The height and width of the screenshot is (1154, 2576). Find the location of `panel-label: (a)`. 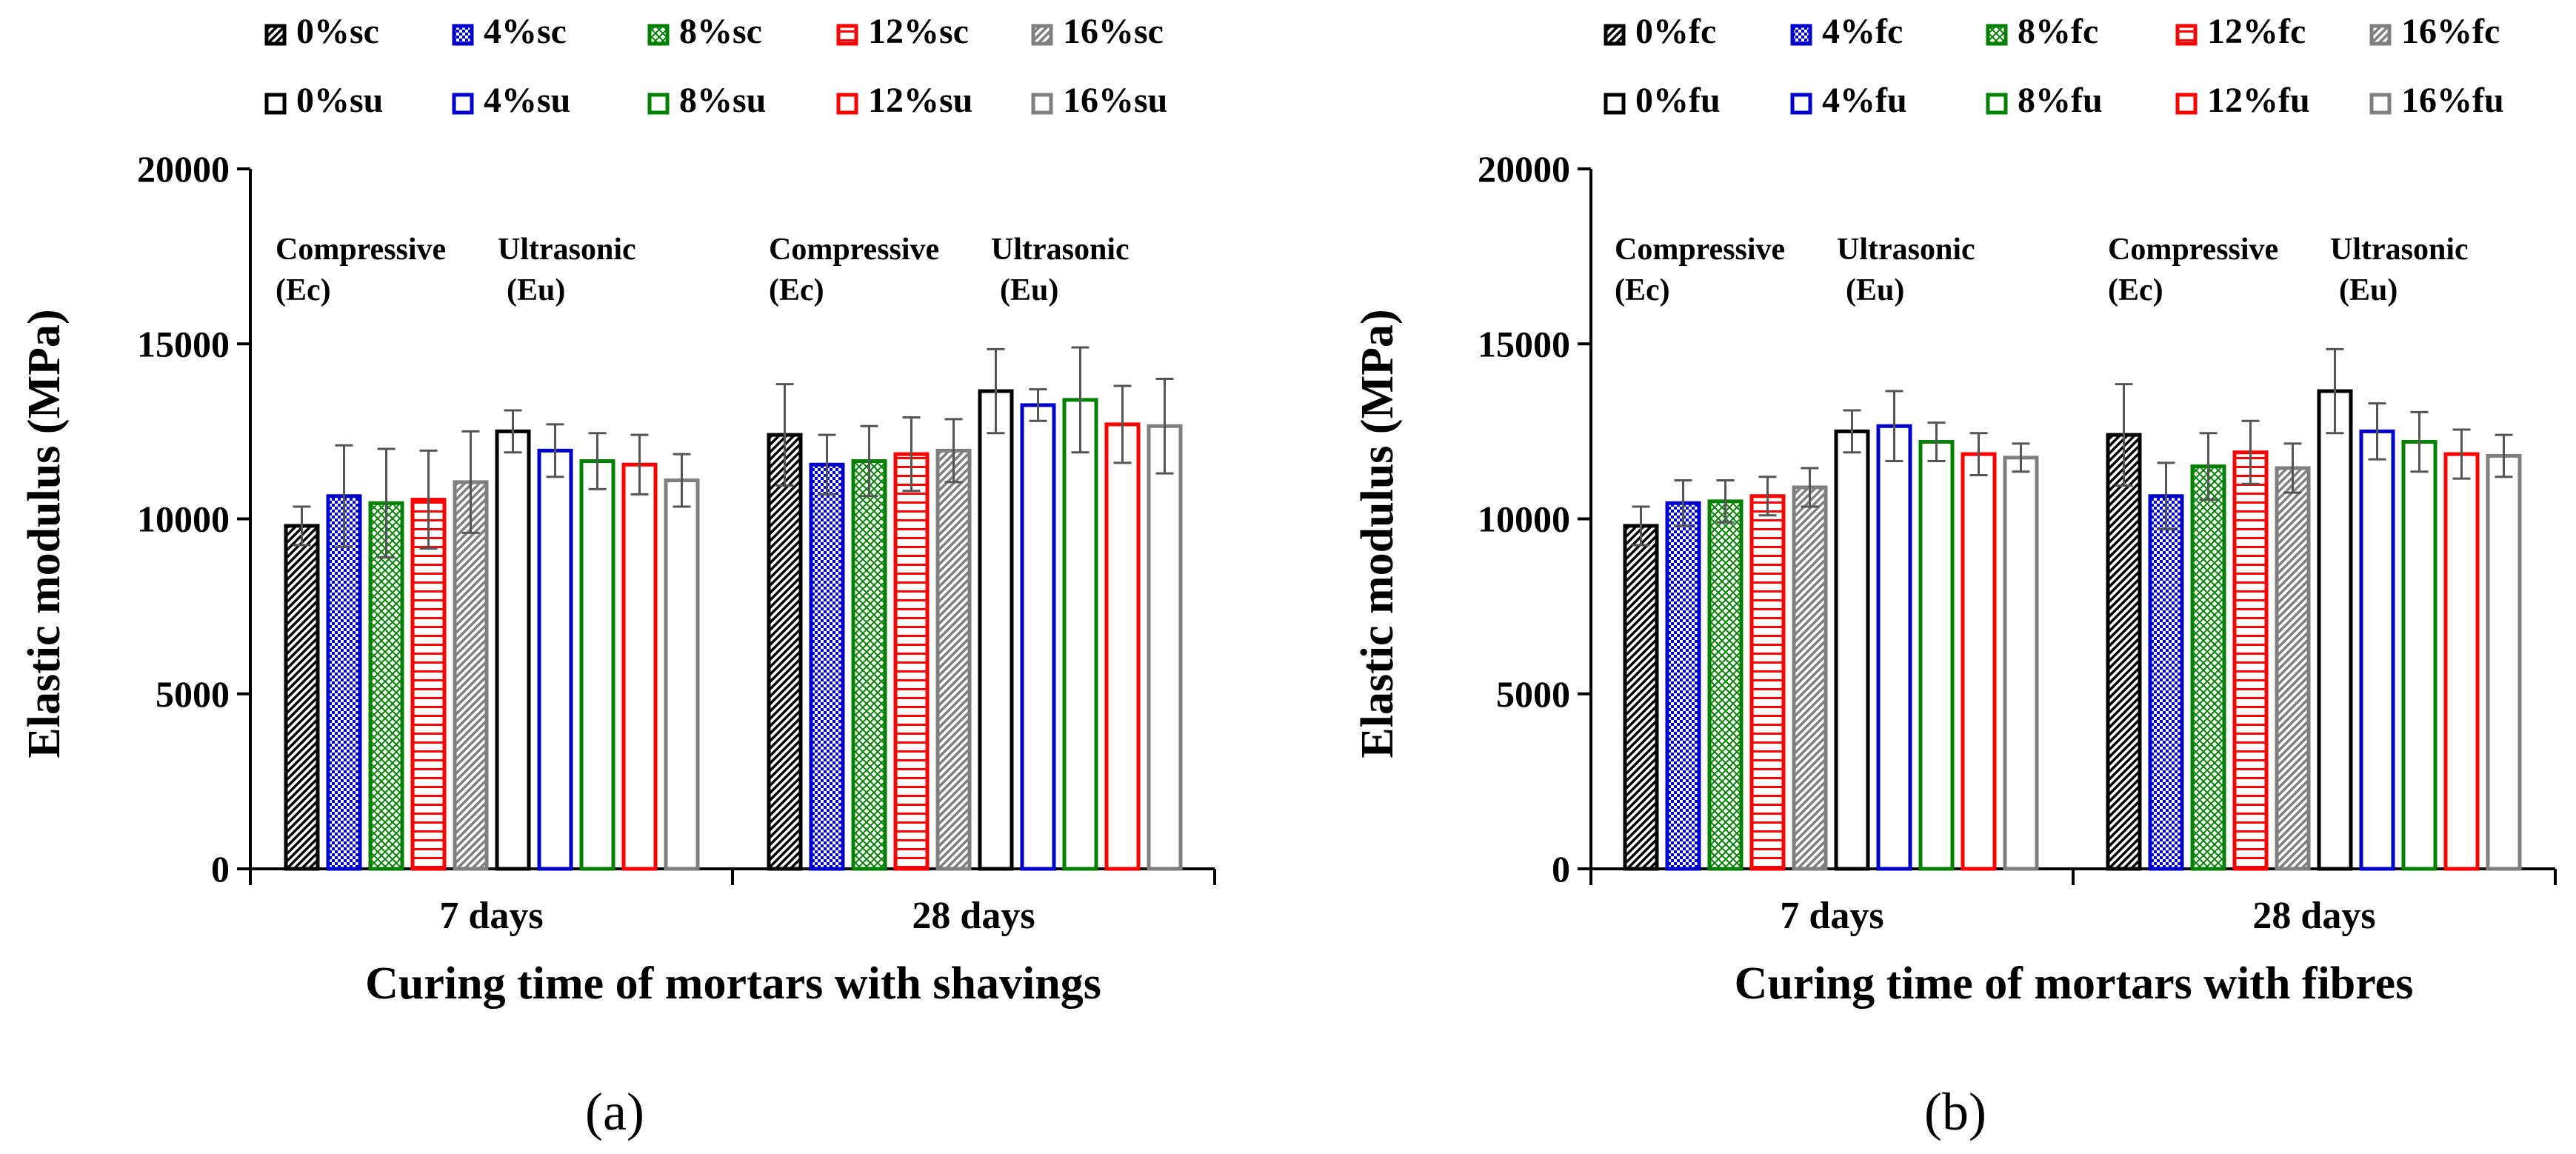

panel-label: (a) is located at coordinates (614, 1111).